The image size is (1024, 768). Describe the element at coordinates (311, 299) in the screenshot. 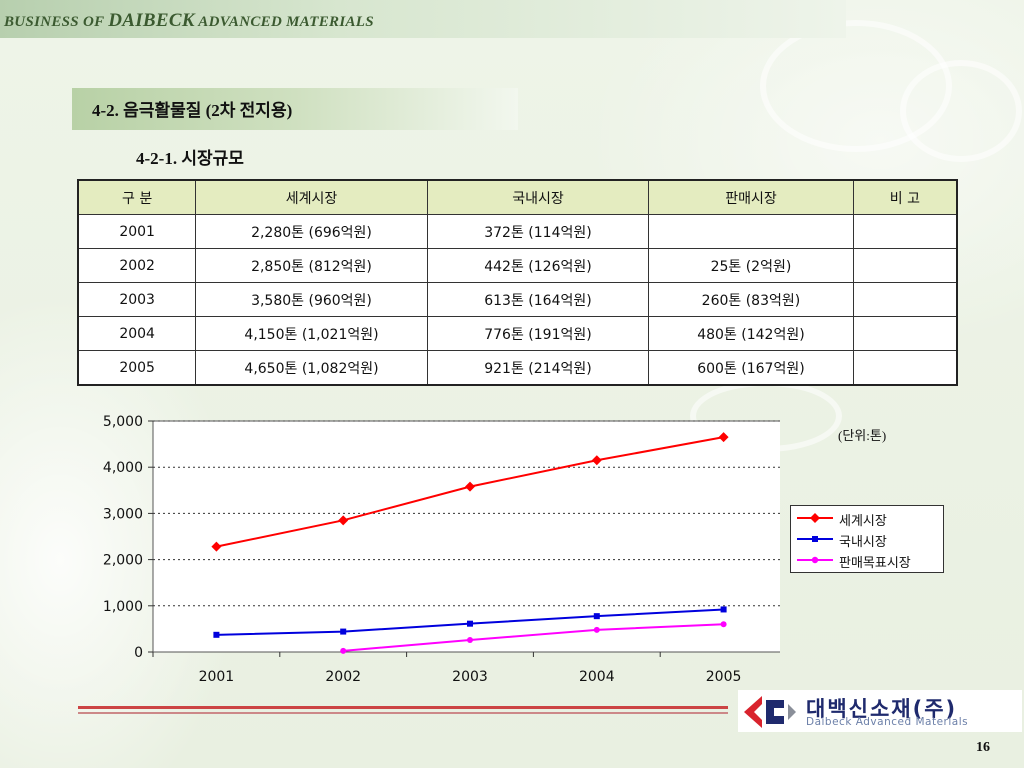

I see `table-cell: 3,580톤 (960억원)` at that location.